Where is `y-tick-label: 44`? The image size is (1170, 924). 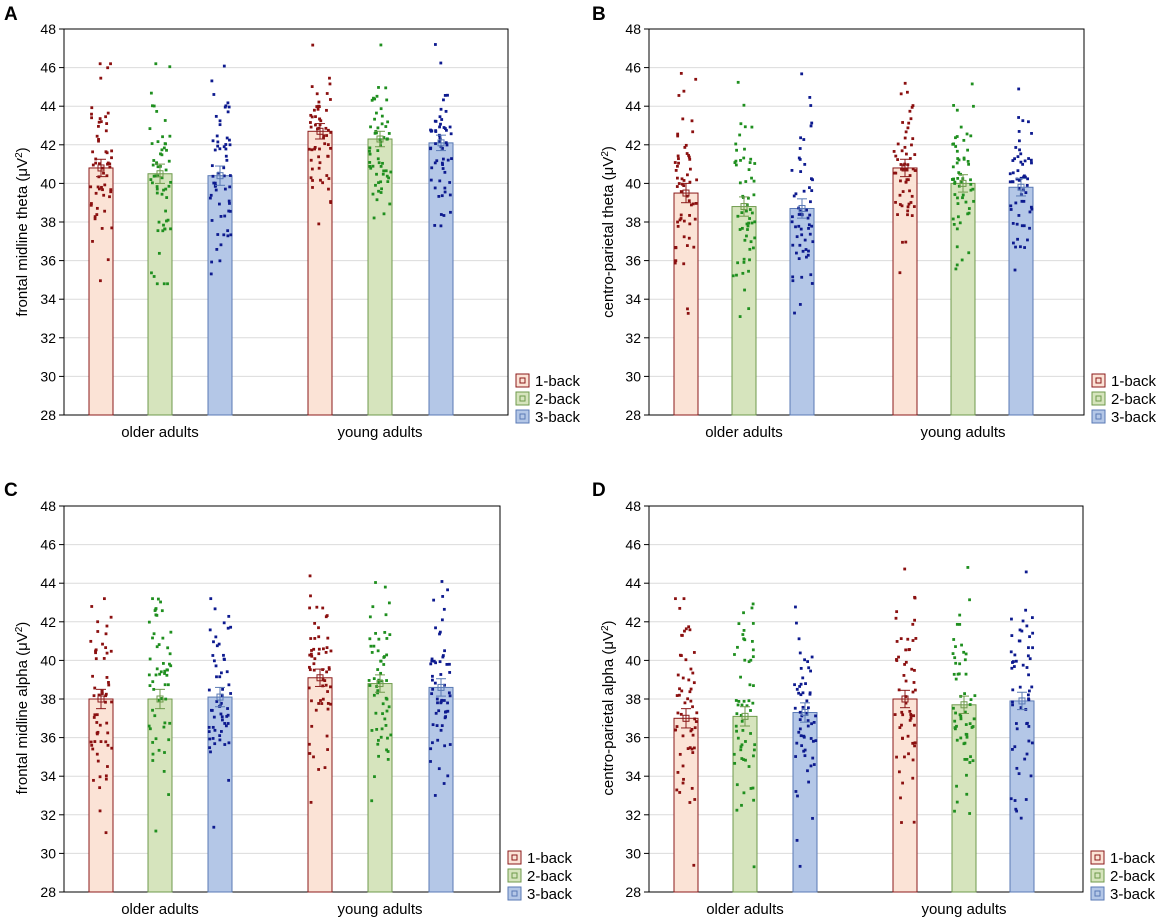
y-tick-label: 44 is located at coordinates (48, 106).